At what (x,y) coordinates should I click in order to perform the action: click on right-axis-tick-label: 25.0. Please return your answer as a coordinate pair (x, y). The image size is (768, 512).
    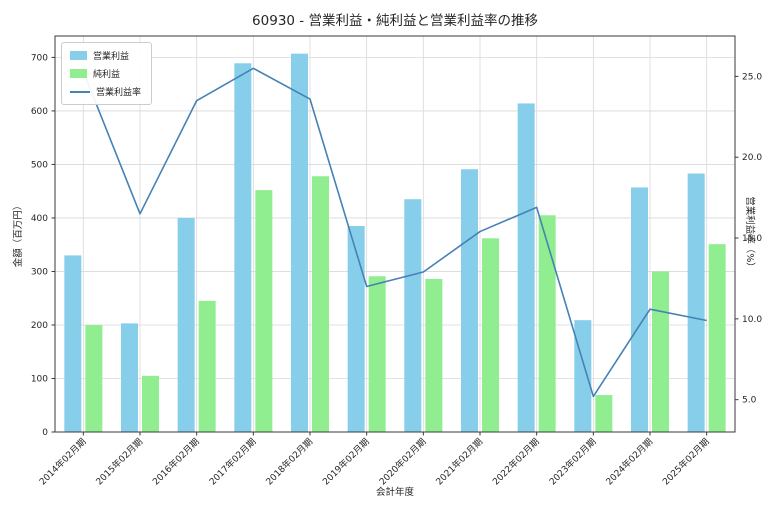
    Looking at the image, I should click on (752, 77).